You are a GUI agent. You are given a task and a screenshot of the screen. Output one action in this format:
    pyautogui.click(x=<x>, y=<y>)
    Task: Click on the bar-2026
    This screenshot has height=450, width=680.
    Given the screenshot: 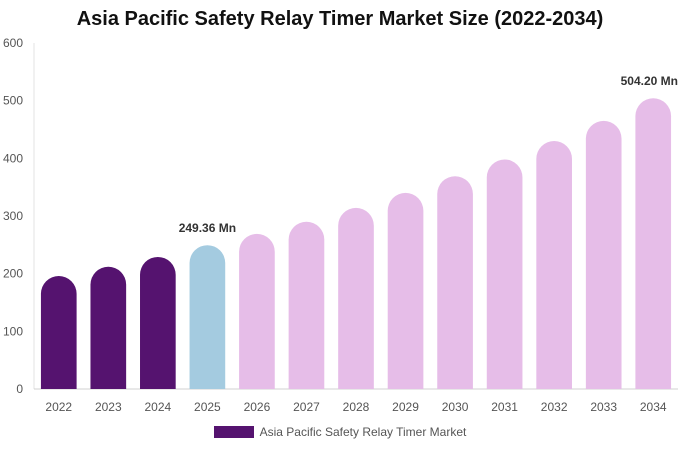 What is the action you would take?
    pyautogui.click(x=257, y=311)
    